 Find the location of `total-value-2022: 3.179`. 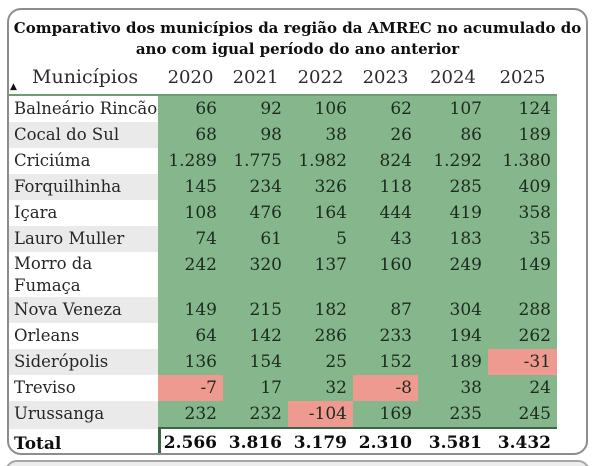

total-value-2022: 3.179 is located at coordinates (320, 443).